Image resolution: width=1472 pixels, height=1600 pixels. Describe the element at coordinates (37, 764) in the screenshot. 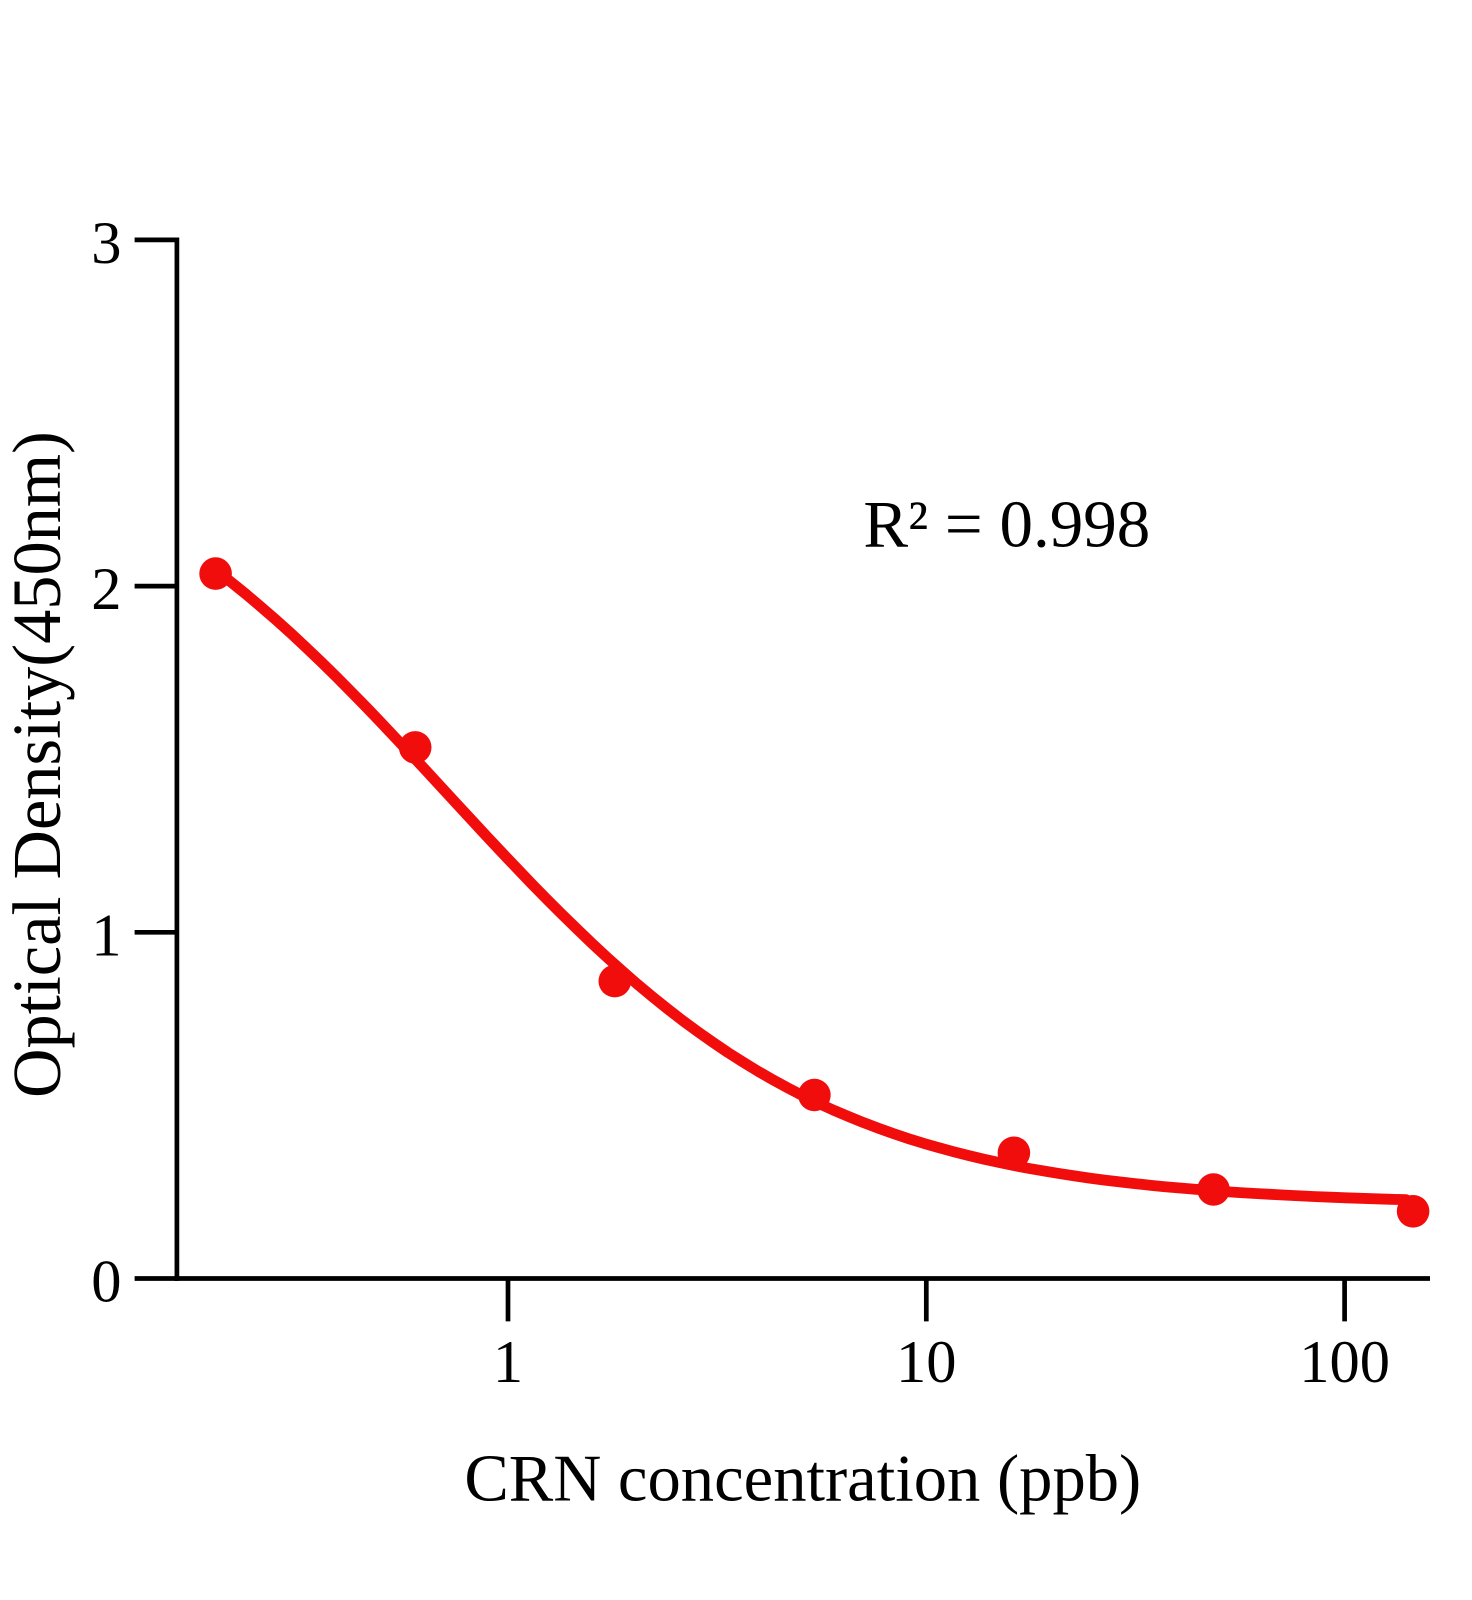

I see `svg-text: Optical Density(450nm)` at that location.